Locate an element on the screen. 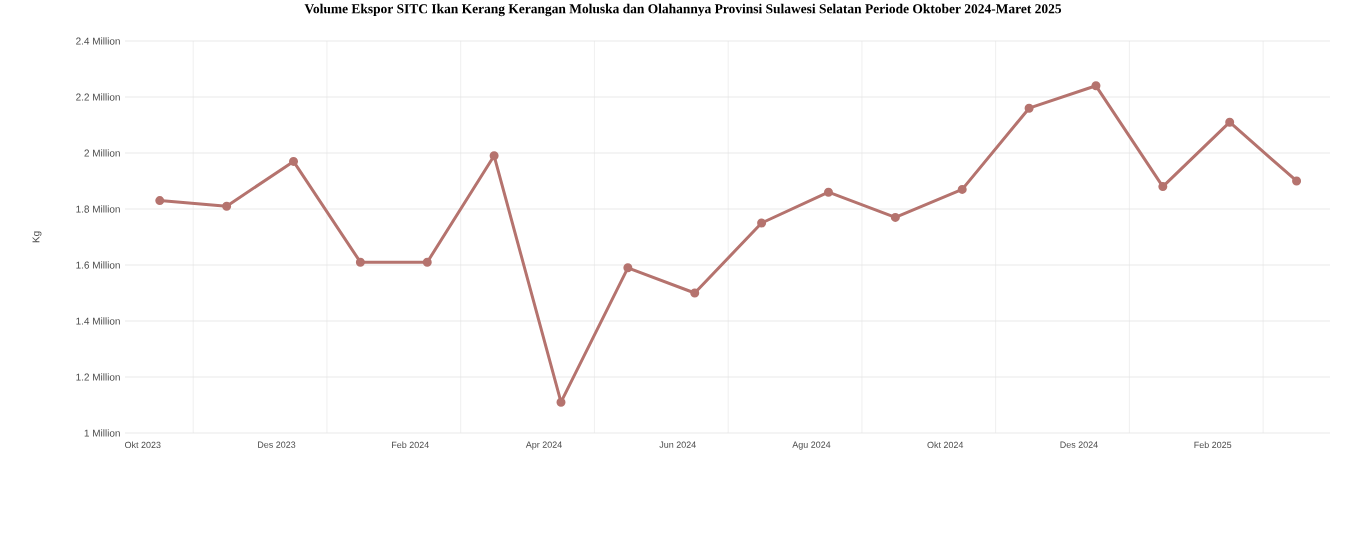 The image size is (1366, 547). x-tick-label: Okt 2024 is located at coordinates (945, 445).